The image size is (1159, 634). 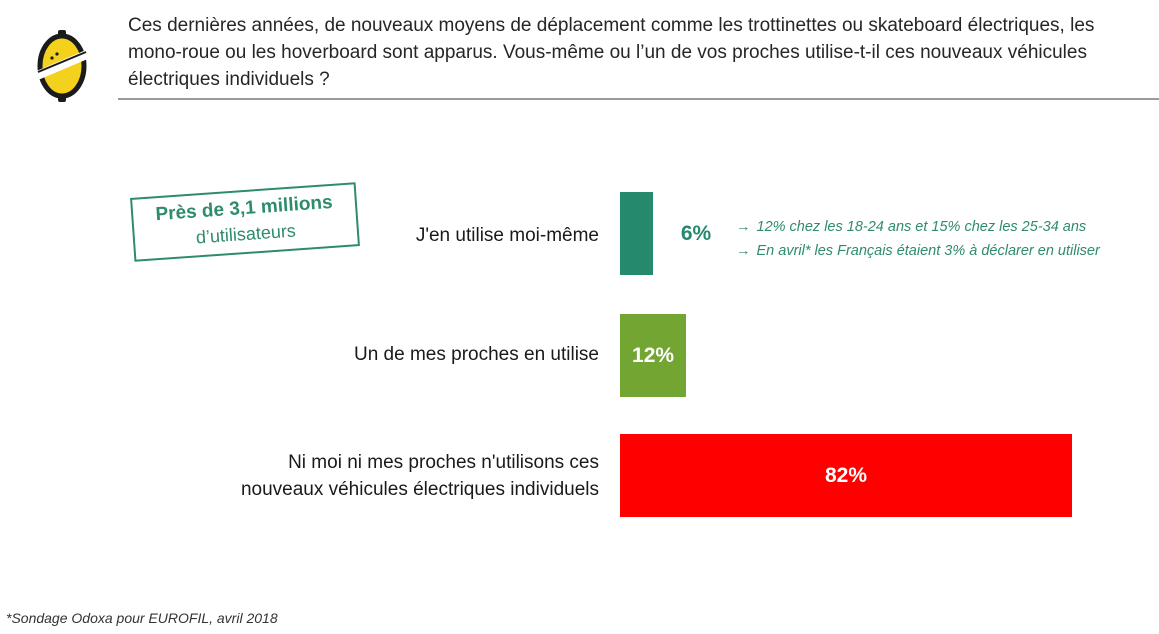 I want to click on users-callout: Près de 3,1 millions d’utilisateurs, so click(x=245, y=222).